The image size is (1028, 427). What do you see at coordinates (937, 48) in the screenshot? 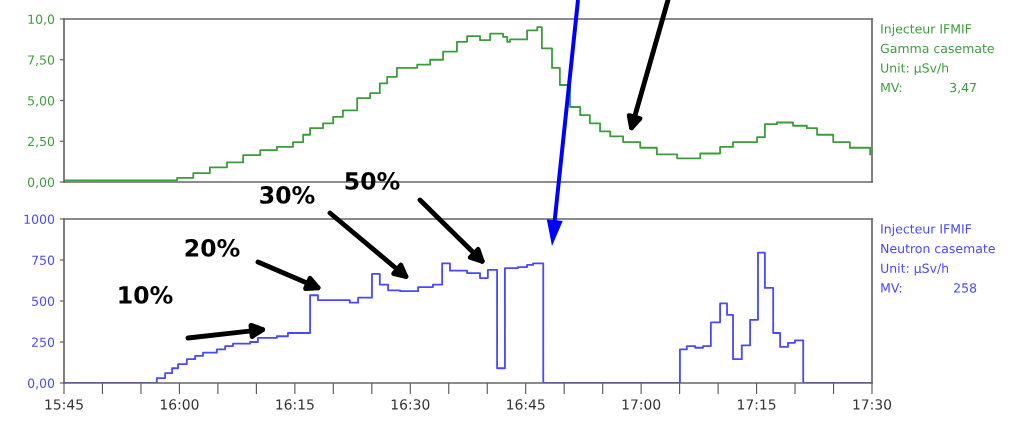
I see `text: Gamma casemate` at bounding box center [937, 48].